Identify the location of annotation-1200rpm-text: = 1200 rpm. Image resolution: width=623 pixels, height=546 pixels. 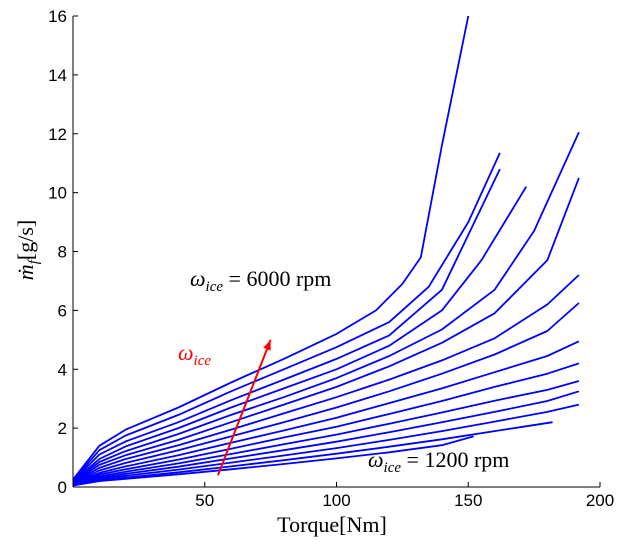
(455, 459).